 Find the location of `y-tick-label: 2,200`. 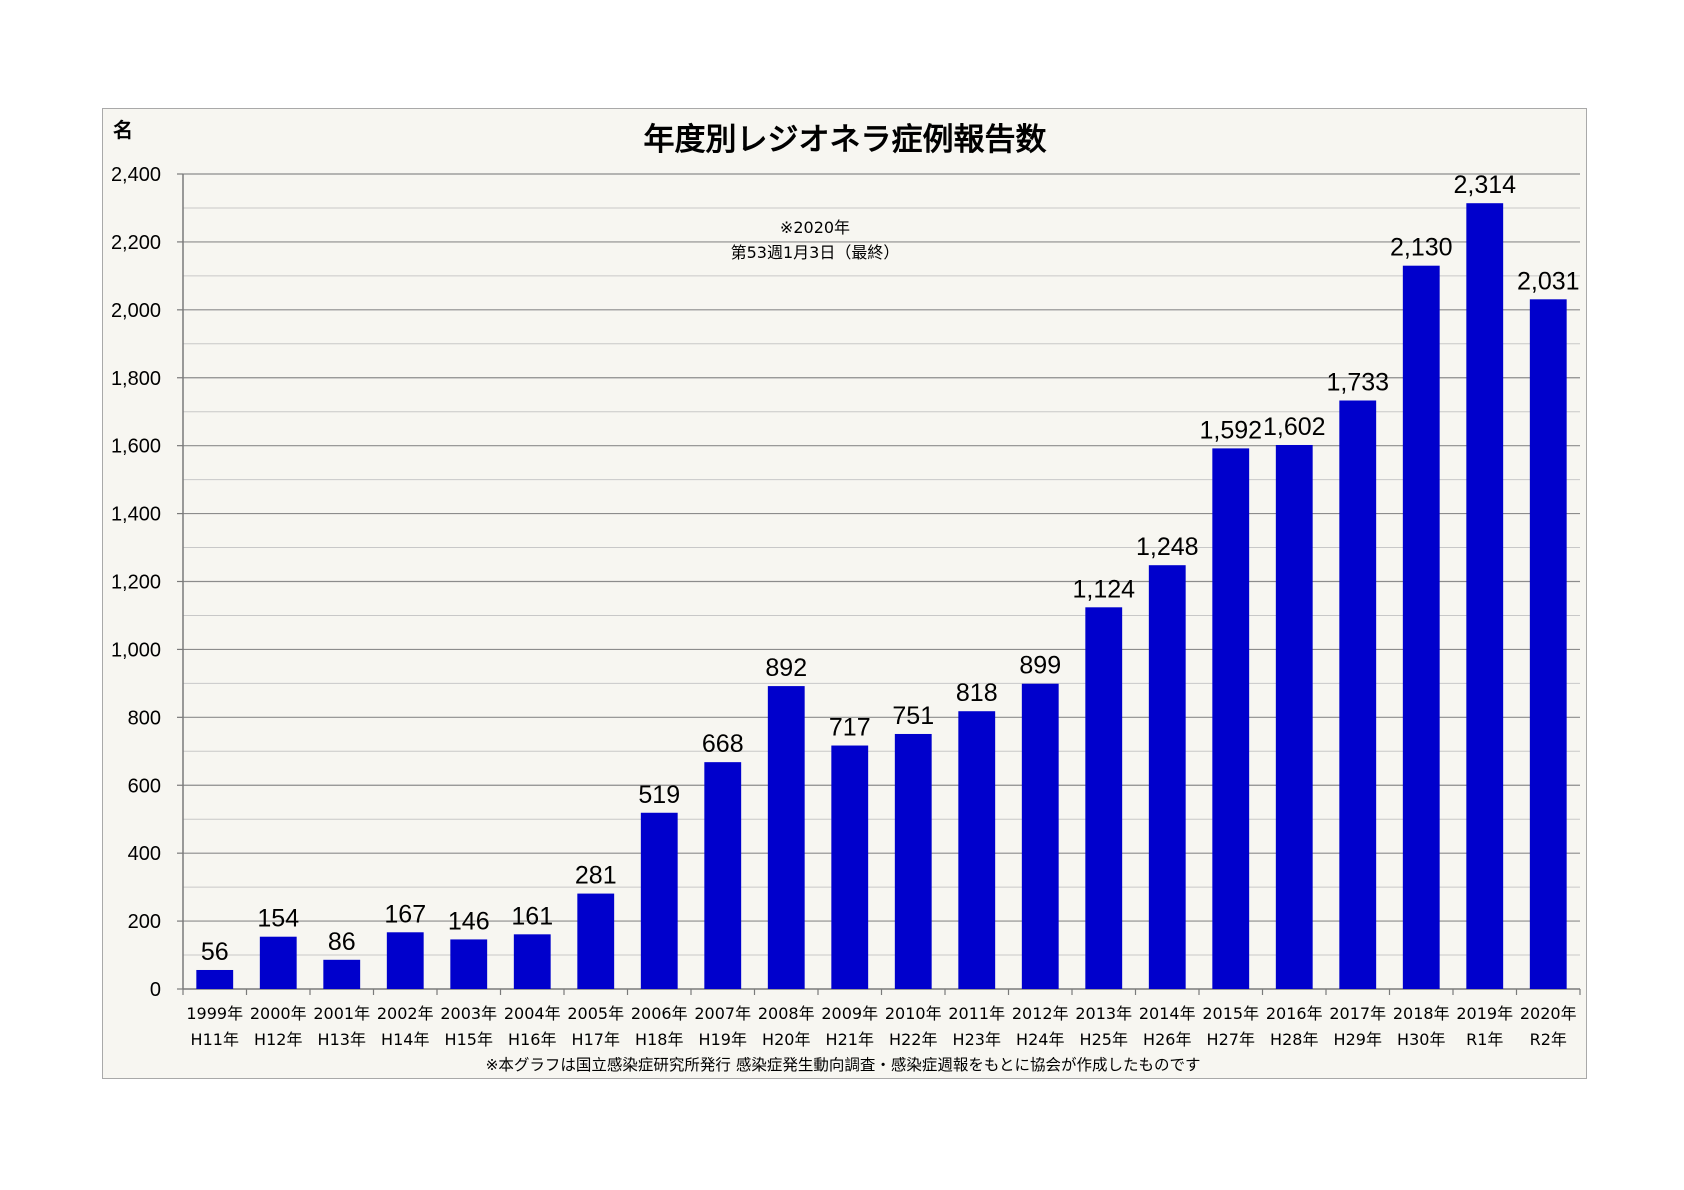

y-tick-label: 2,200 is located at coordinates (136, 243).